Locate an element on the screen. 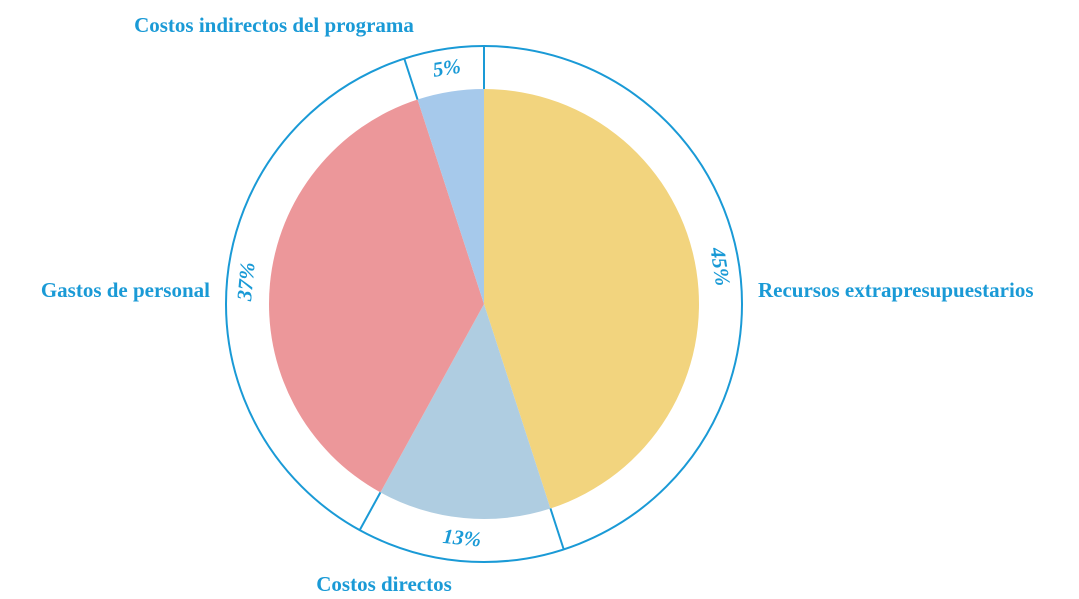  category-label: Costos directos is located at coordinates (384, 584).